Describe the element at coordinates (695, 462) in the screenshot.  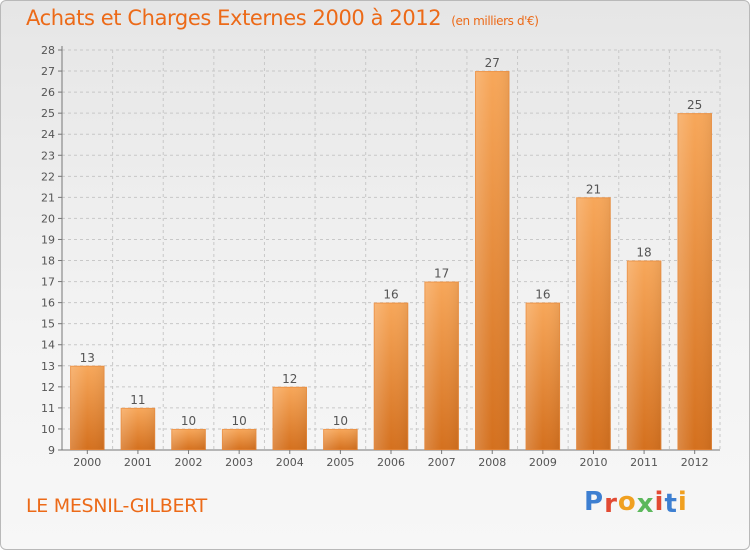
I see `x-tick-label: 2012` at that location.